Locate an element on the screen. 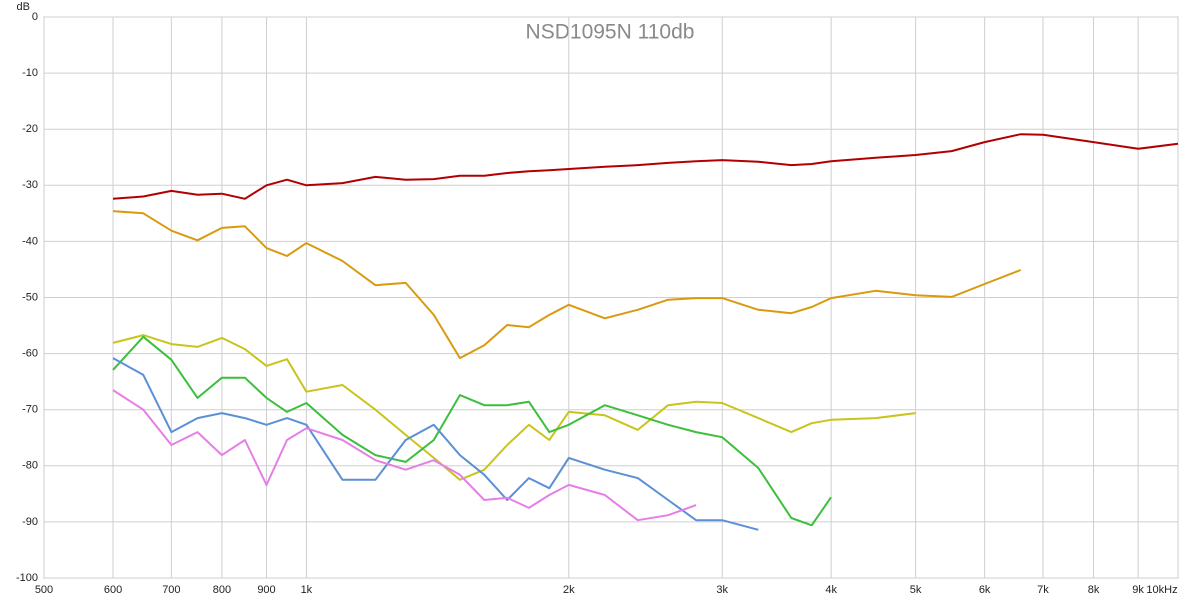 The height and width of the screenshot is (605, 1200). x-tick-label: 600 is located at coordinates (113, 590).